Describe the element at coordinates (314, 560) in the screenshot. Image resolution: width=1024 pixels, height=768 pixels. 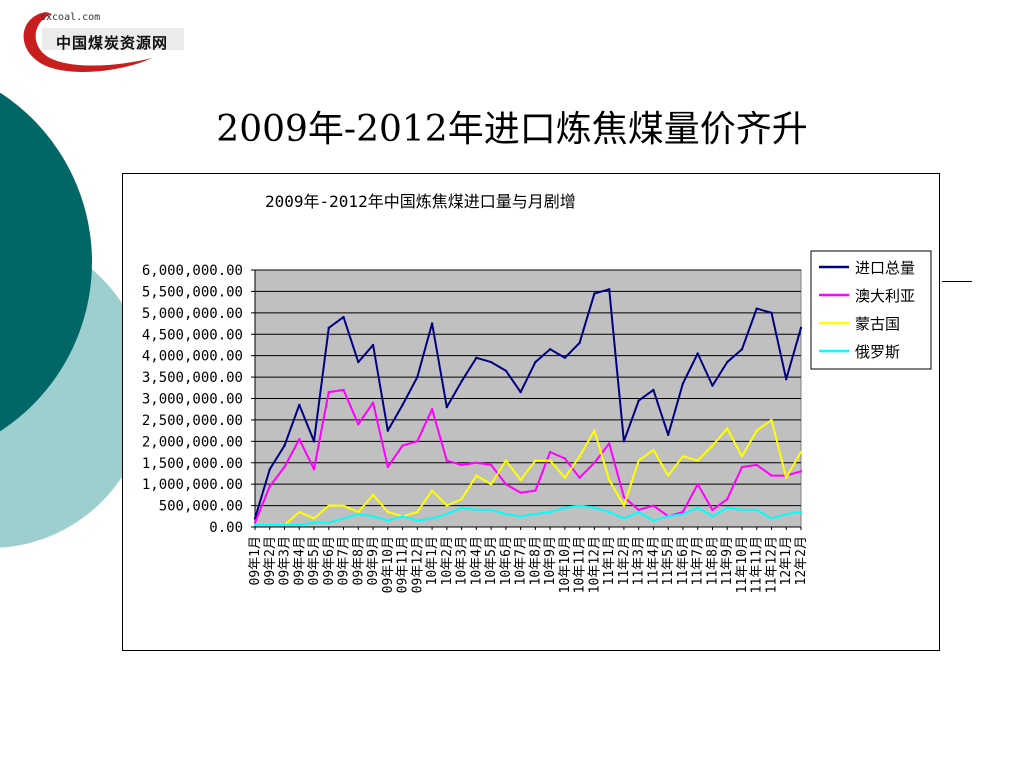
I see `x-tick-label: 09年5月` at that location.